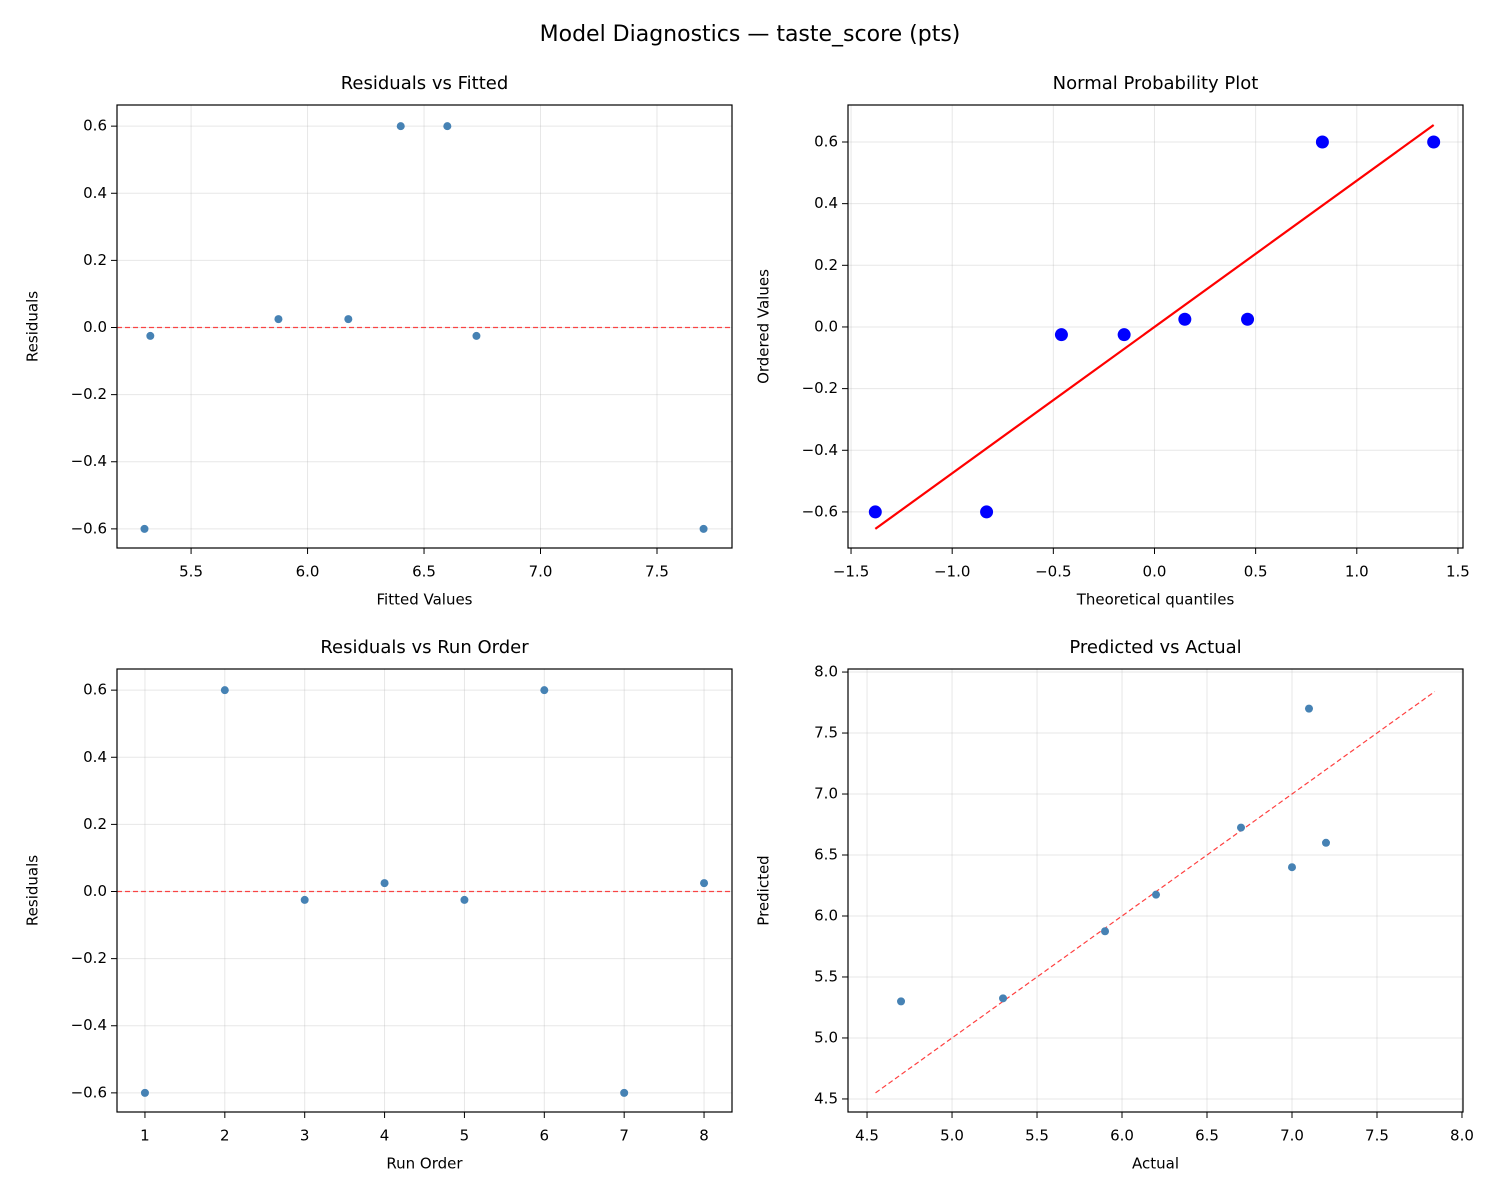  What do you see at coordinates (826, 1098) in the screenshot?
I see `y-tick-label: 4.5` at bounding box center [826, 1098].